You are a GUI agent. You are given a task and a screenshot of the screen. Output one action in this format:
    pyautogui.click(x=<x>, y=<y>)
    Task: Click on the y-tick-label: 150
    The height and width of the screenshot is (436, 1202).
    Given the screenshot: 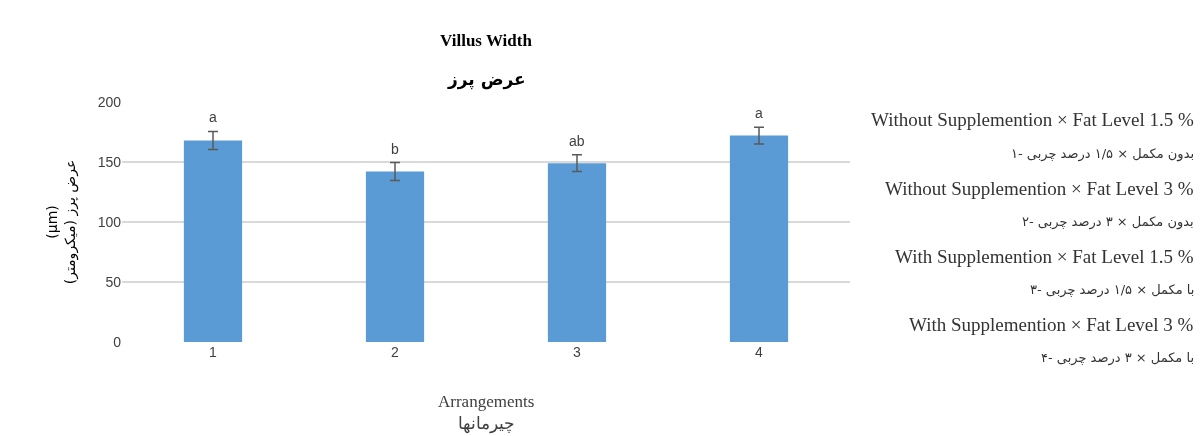 What is the action you would take?
    pyautogui.click(x=109, y=161)
    